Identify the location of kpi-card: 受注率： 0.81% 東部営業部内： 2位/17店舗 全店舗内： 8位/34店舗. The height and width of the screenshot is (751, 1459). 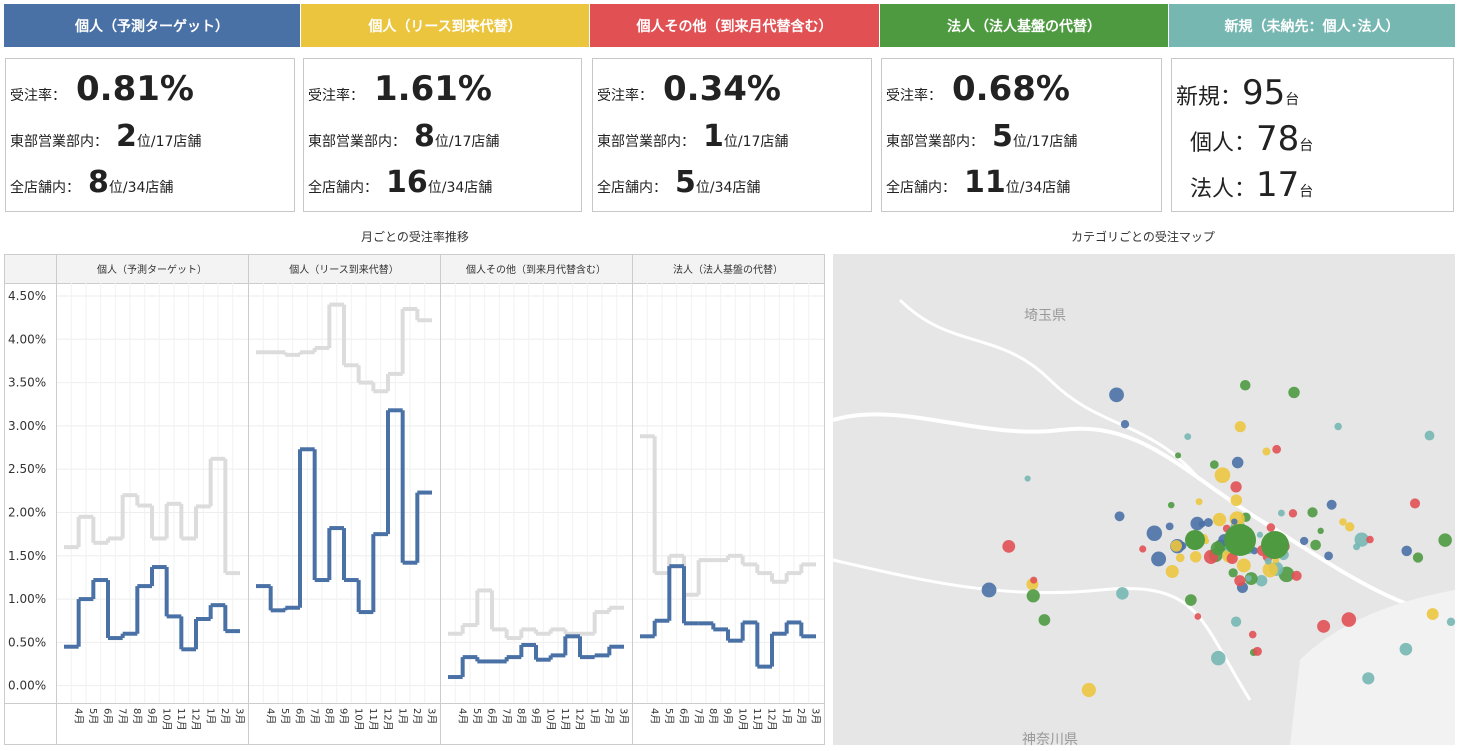
(150, 135).